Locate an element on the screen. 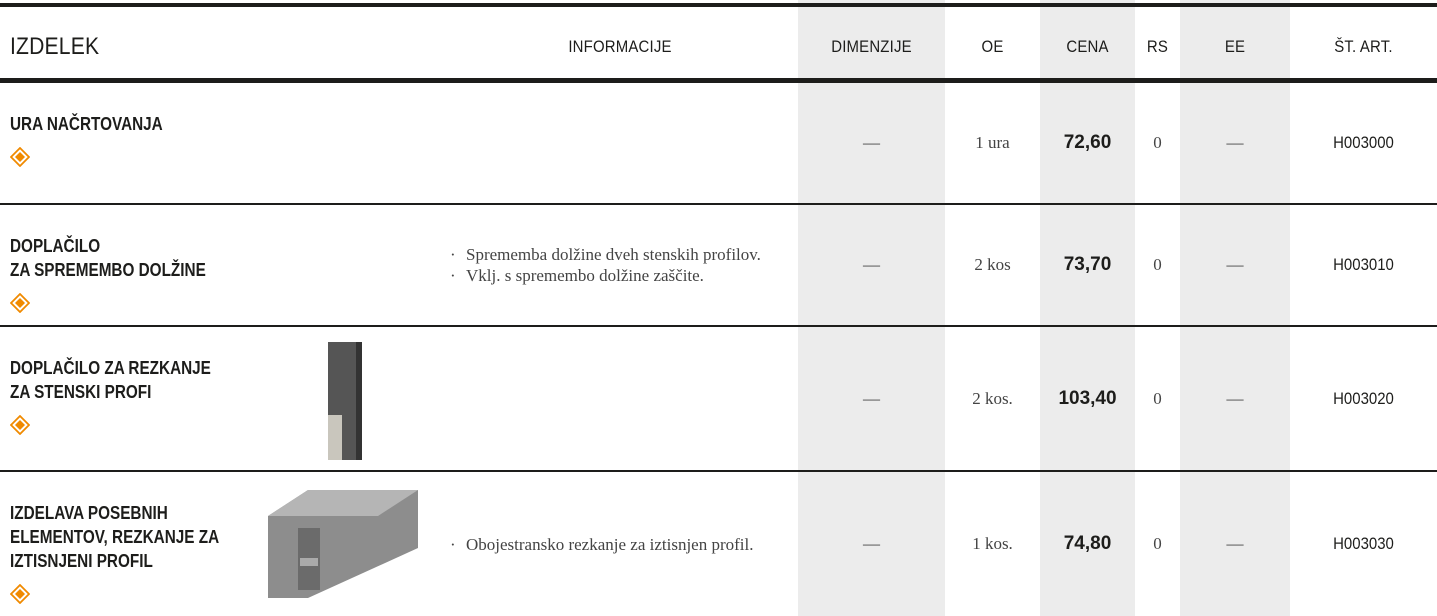 This screenshot has height=616, width=1437. header-cell: ŠT. ART. is located at coordinates (1363, 46).